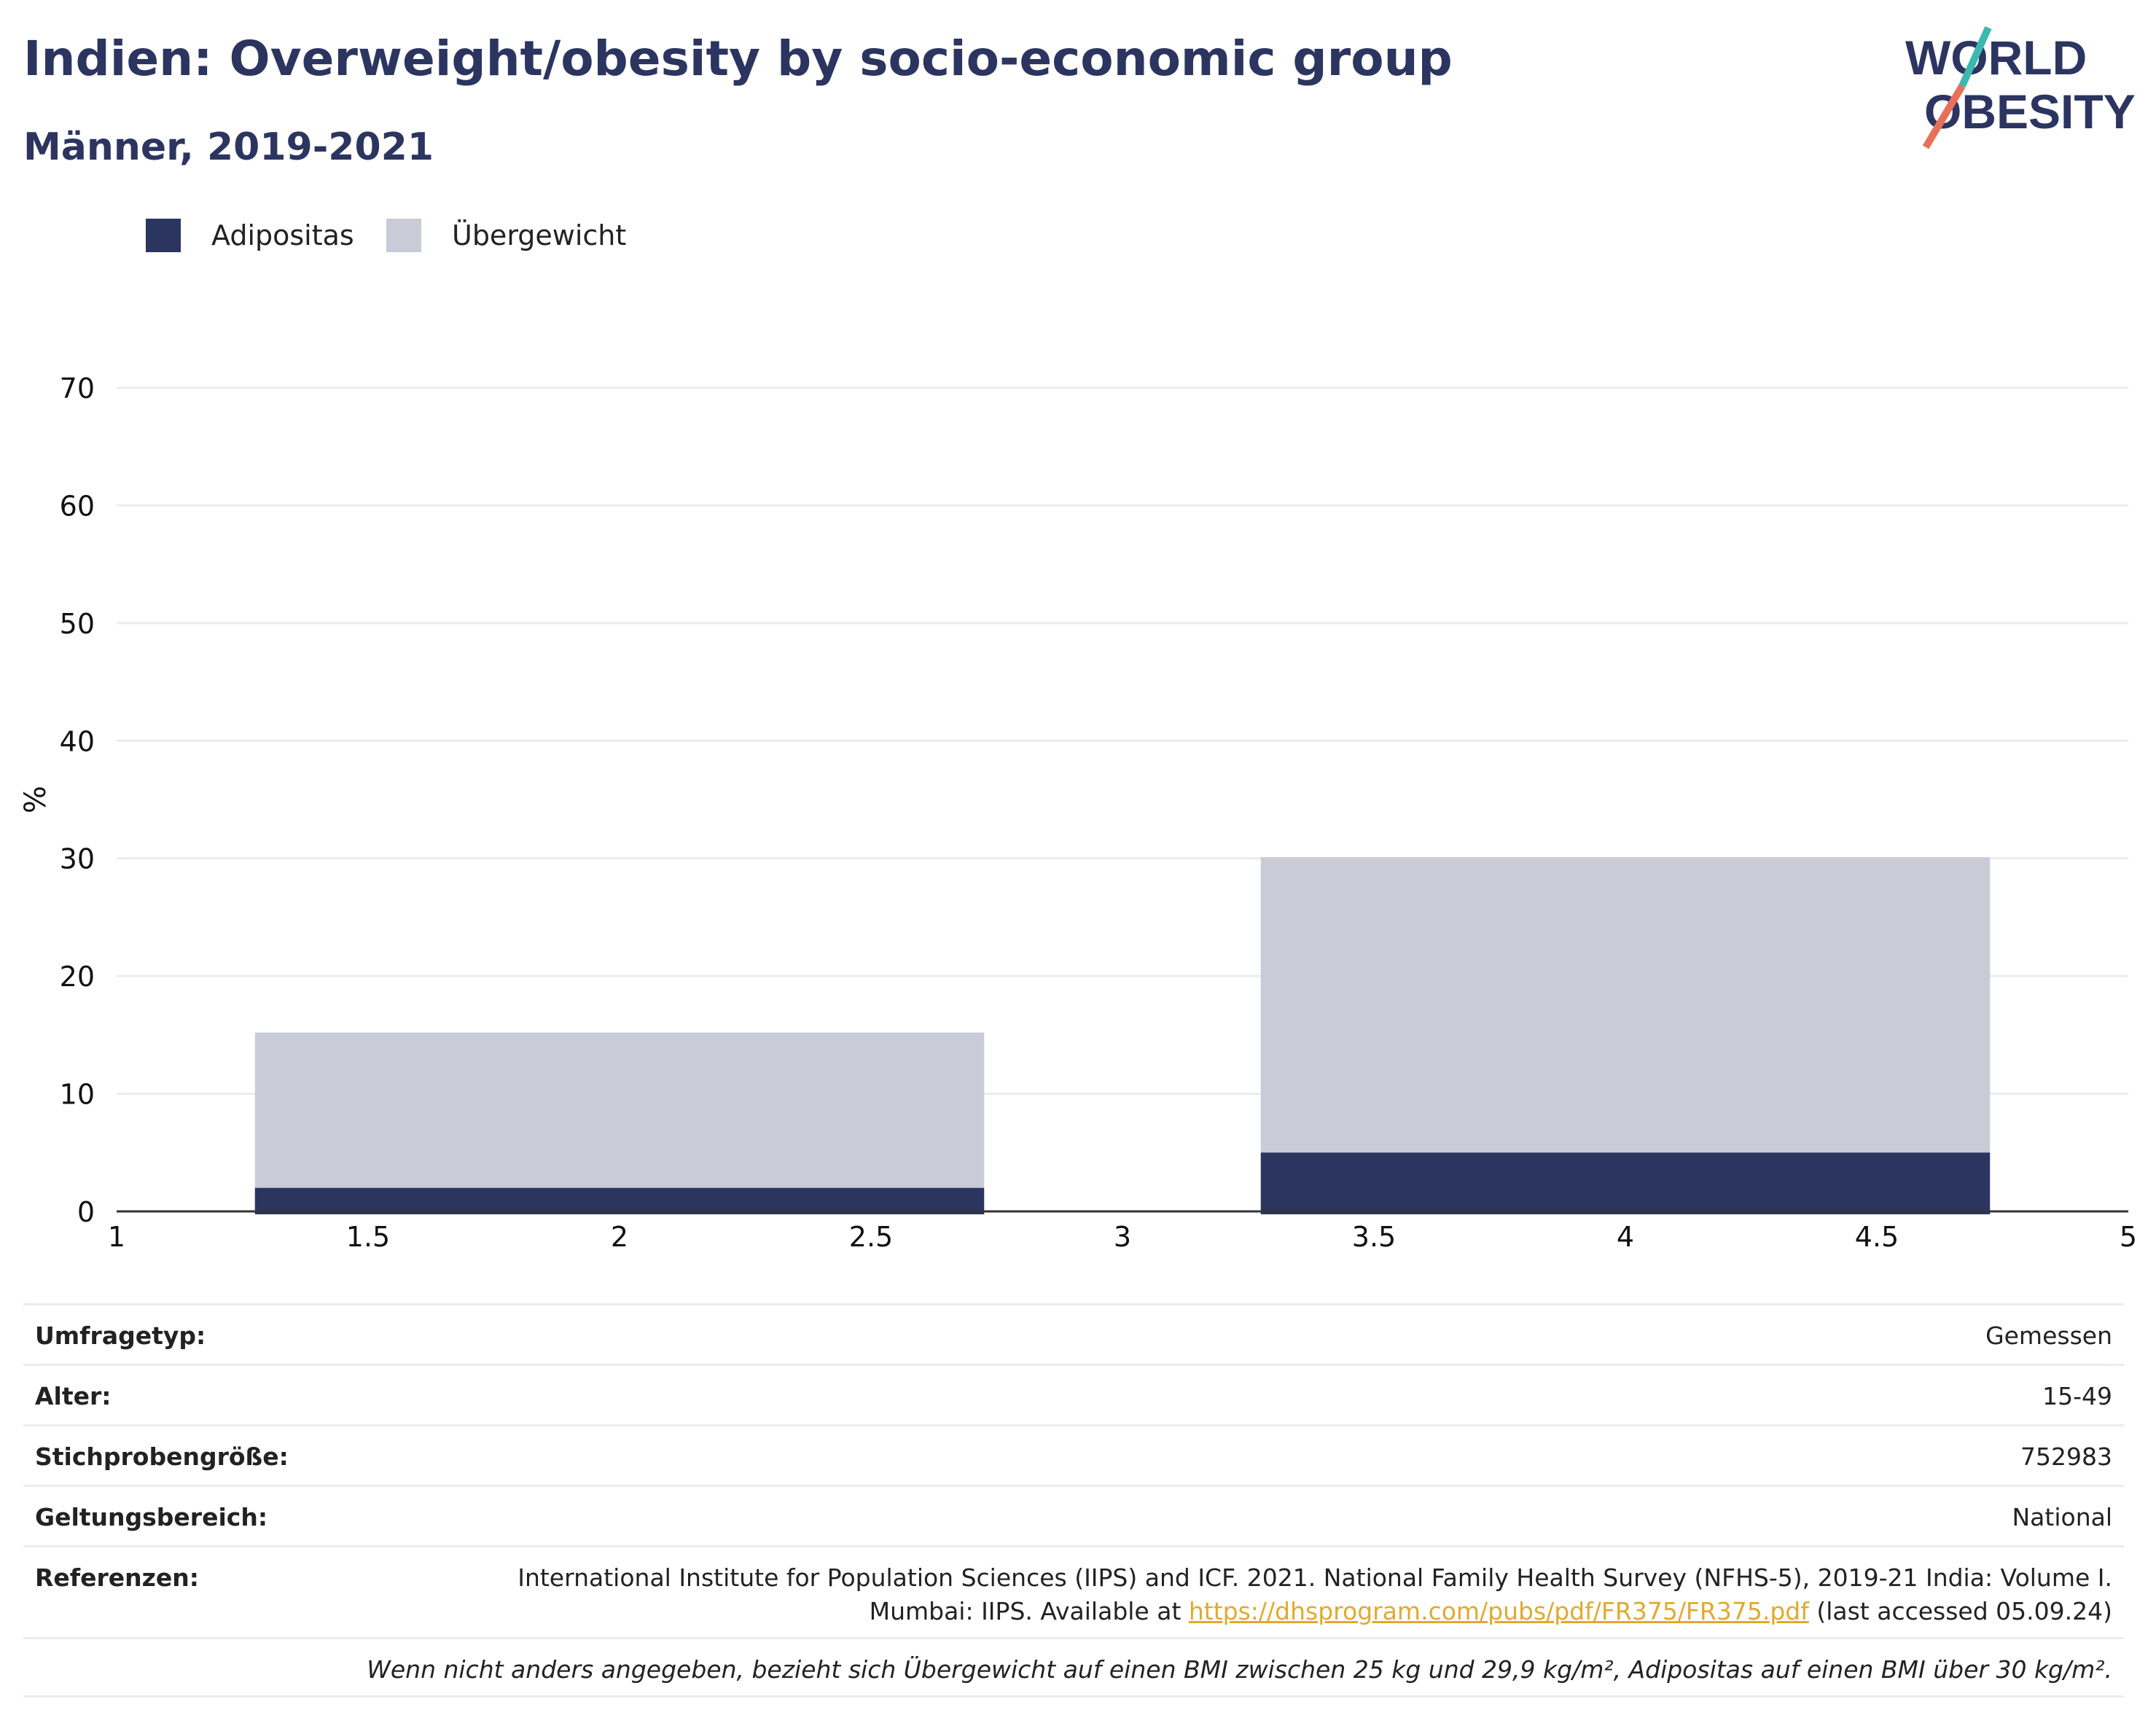 This screenshot has width=2156, height=1734. I want to click on info-value: National, so click(2062, 1517).